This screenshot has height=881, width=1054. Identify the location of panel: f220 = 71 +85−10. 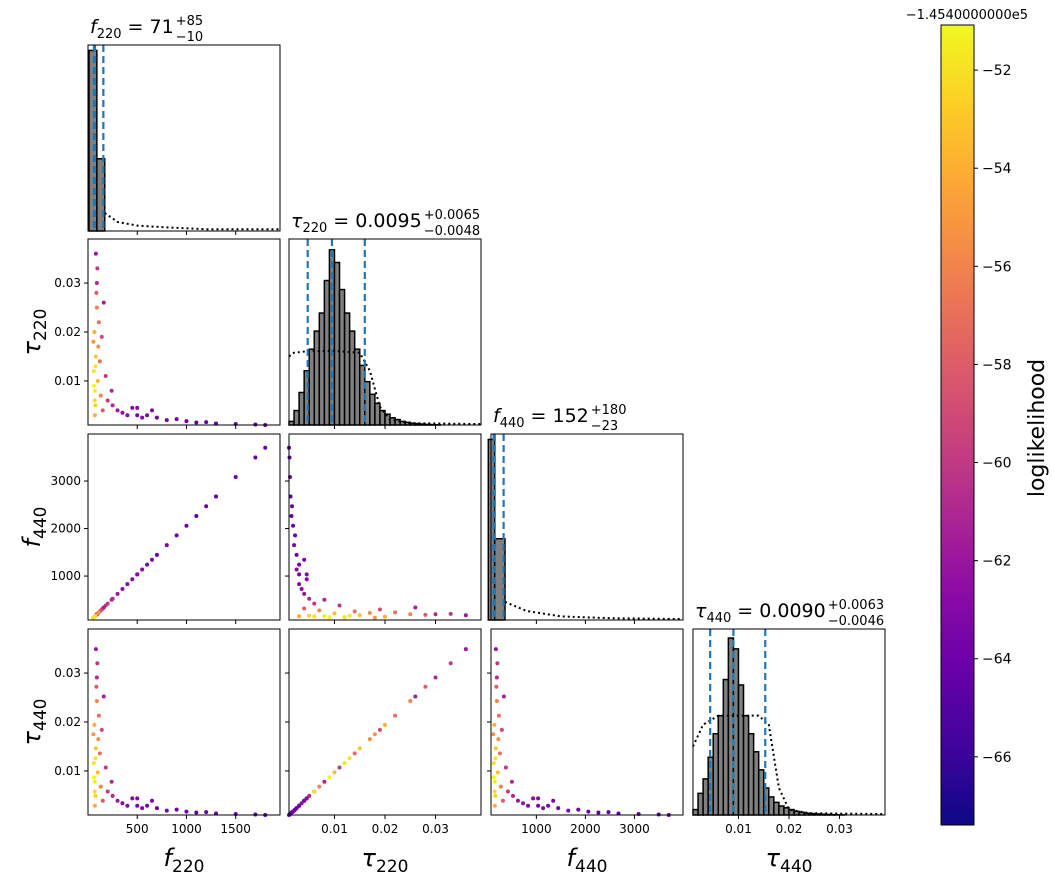
(184, 124).